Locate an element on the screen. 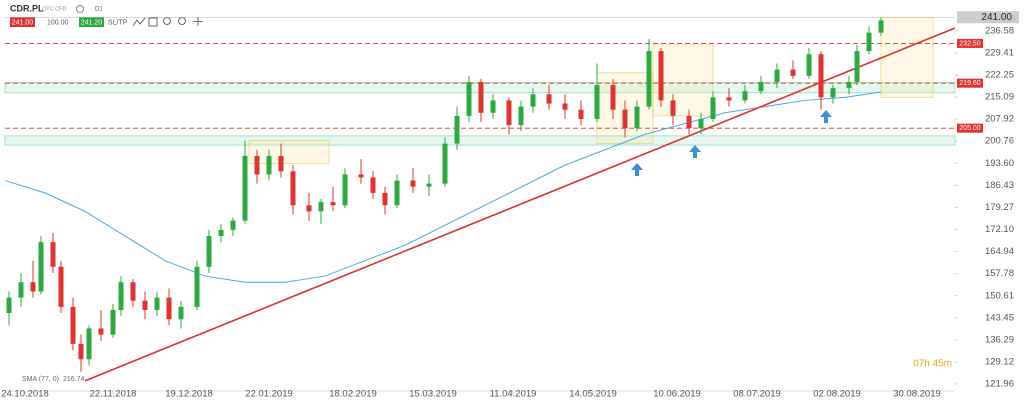 This screenshot has width=1024, height=401. last-price-tag is located at coordinates (988, 17).